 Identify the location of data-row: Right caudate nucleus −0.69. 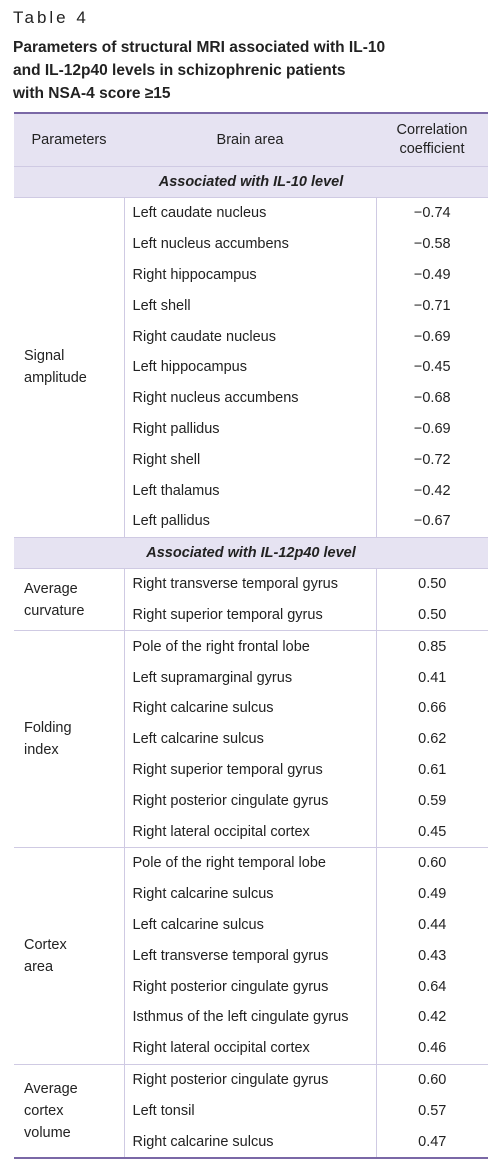
(251, 336).